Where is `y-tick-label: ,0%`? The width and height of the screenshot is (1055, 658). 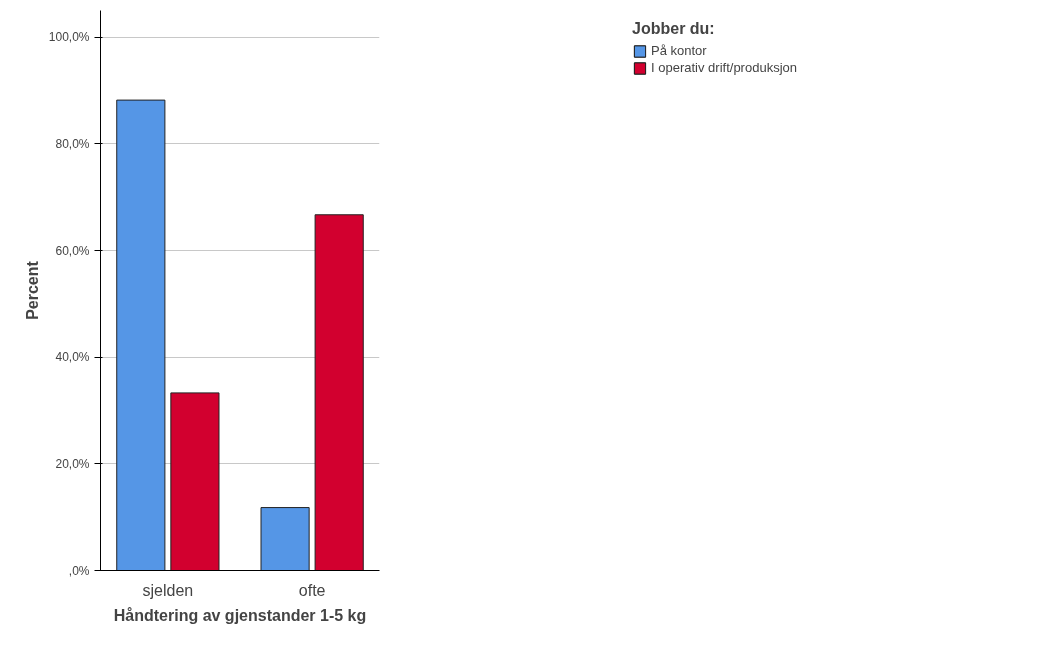 y-tick-label: ,0% is located at coordinates (79, 570).